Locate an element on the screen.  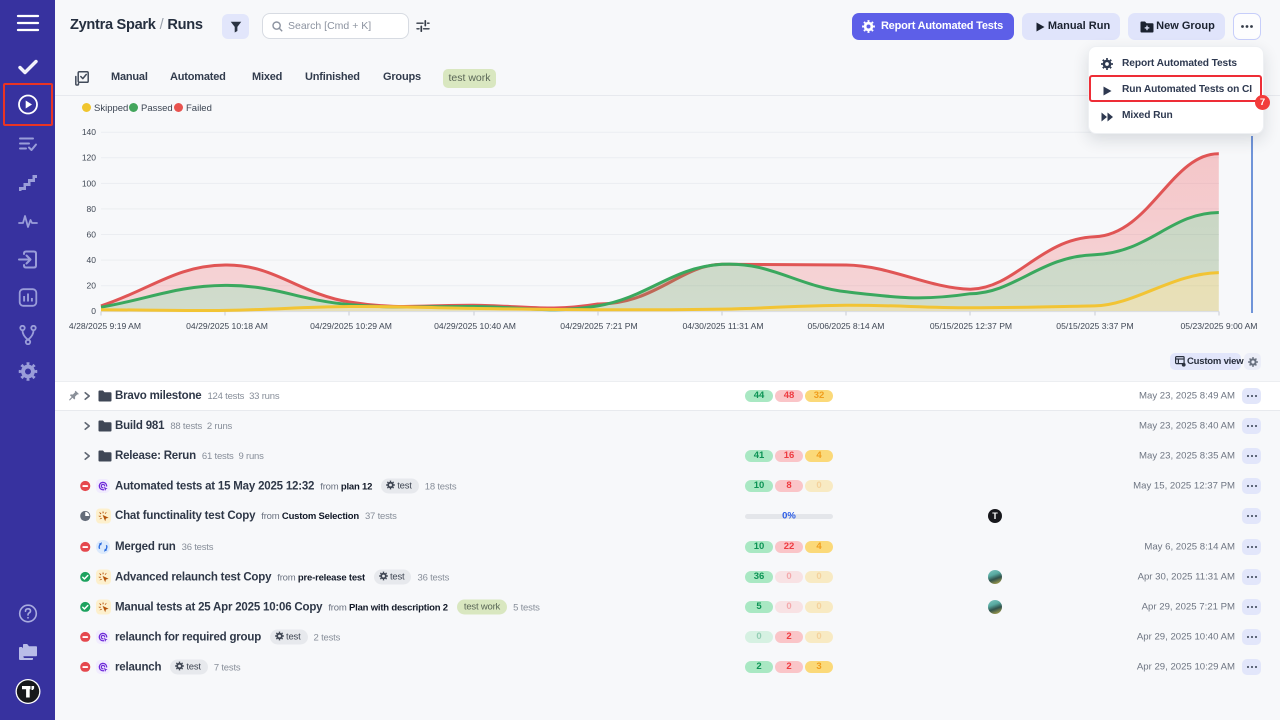
svg-text: 04/29/2025 10:40 AM is located at coordinates (475, 326).